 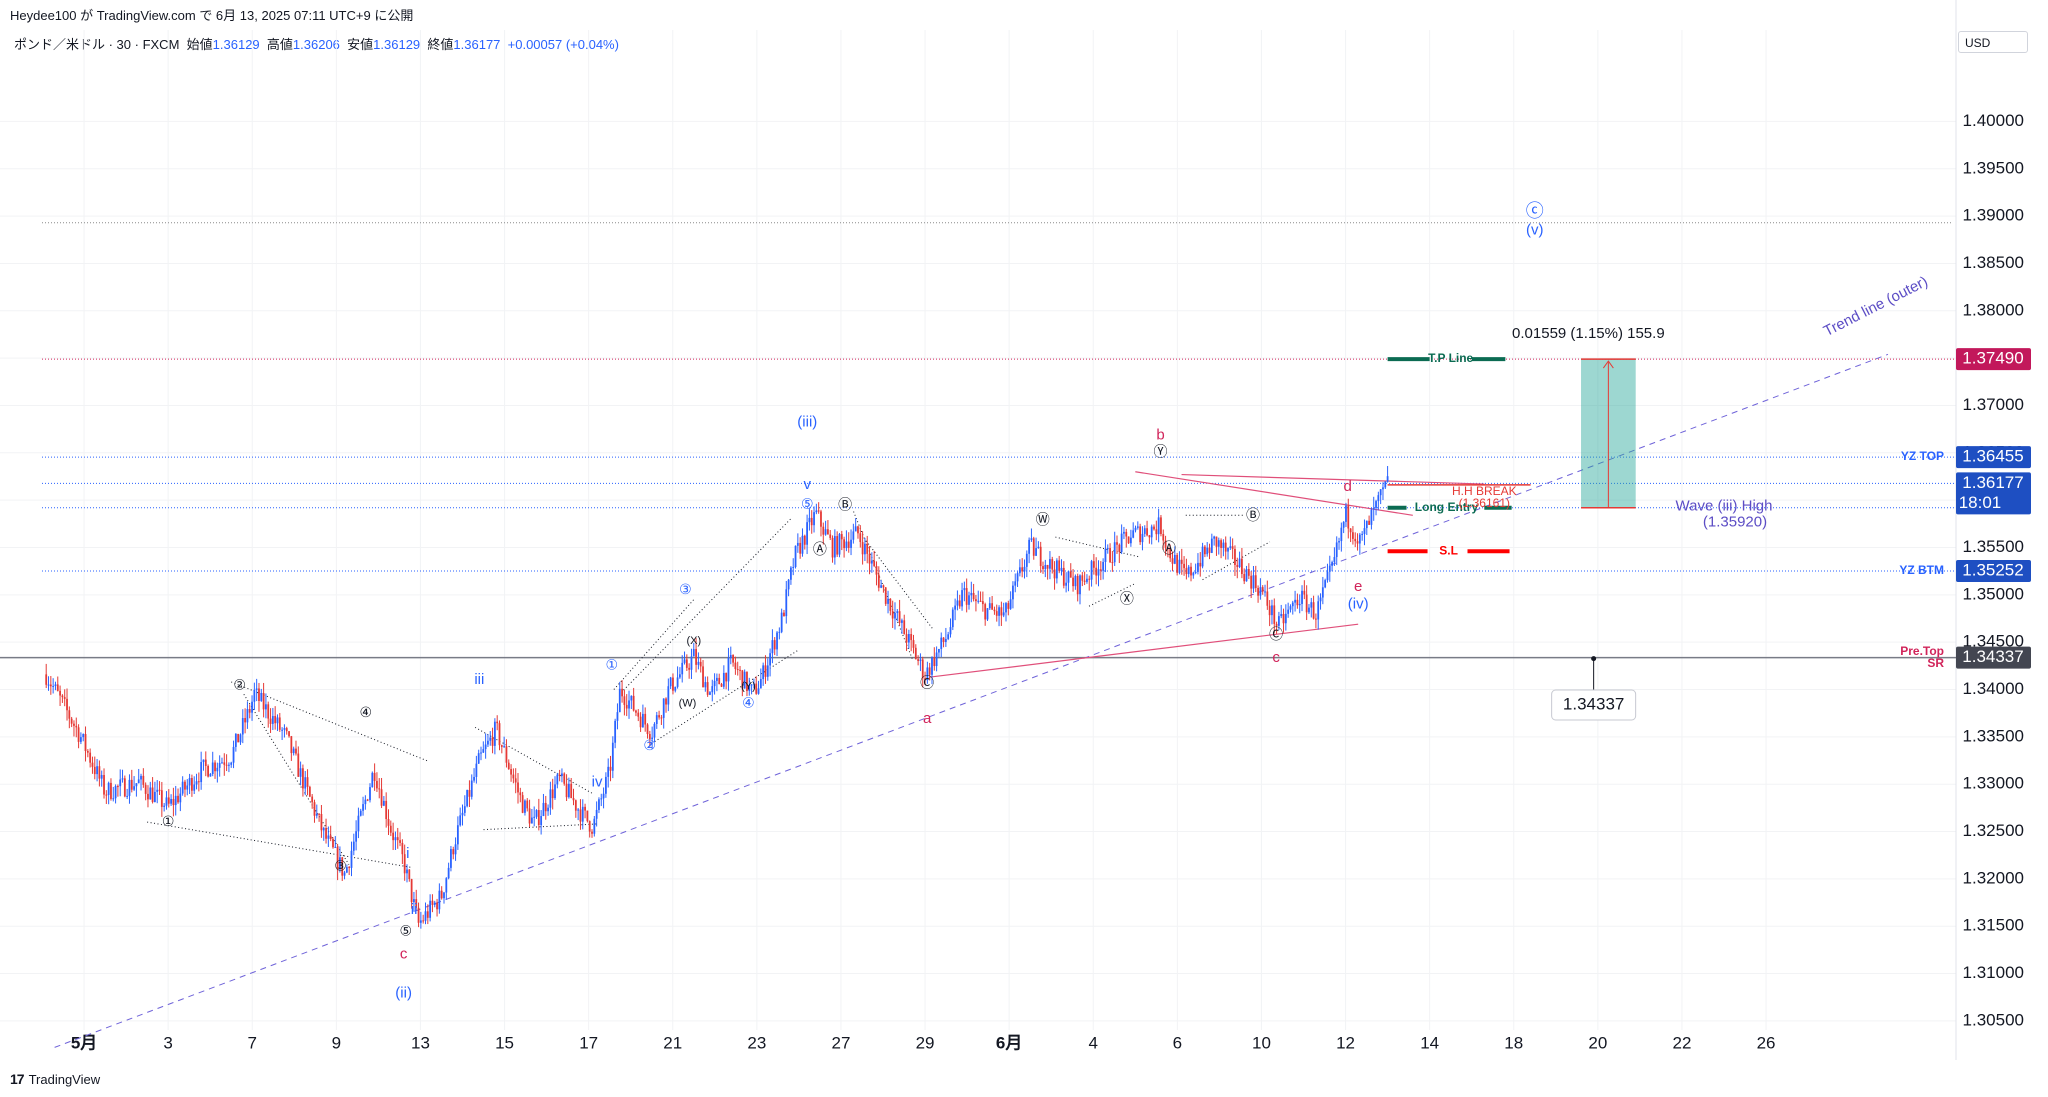 What do you see at coordinates (1594, 705) in the screenshot?
I see `price-callout-box` at bounding box center [1594, 705].